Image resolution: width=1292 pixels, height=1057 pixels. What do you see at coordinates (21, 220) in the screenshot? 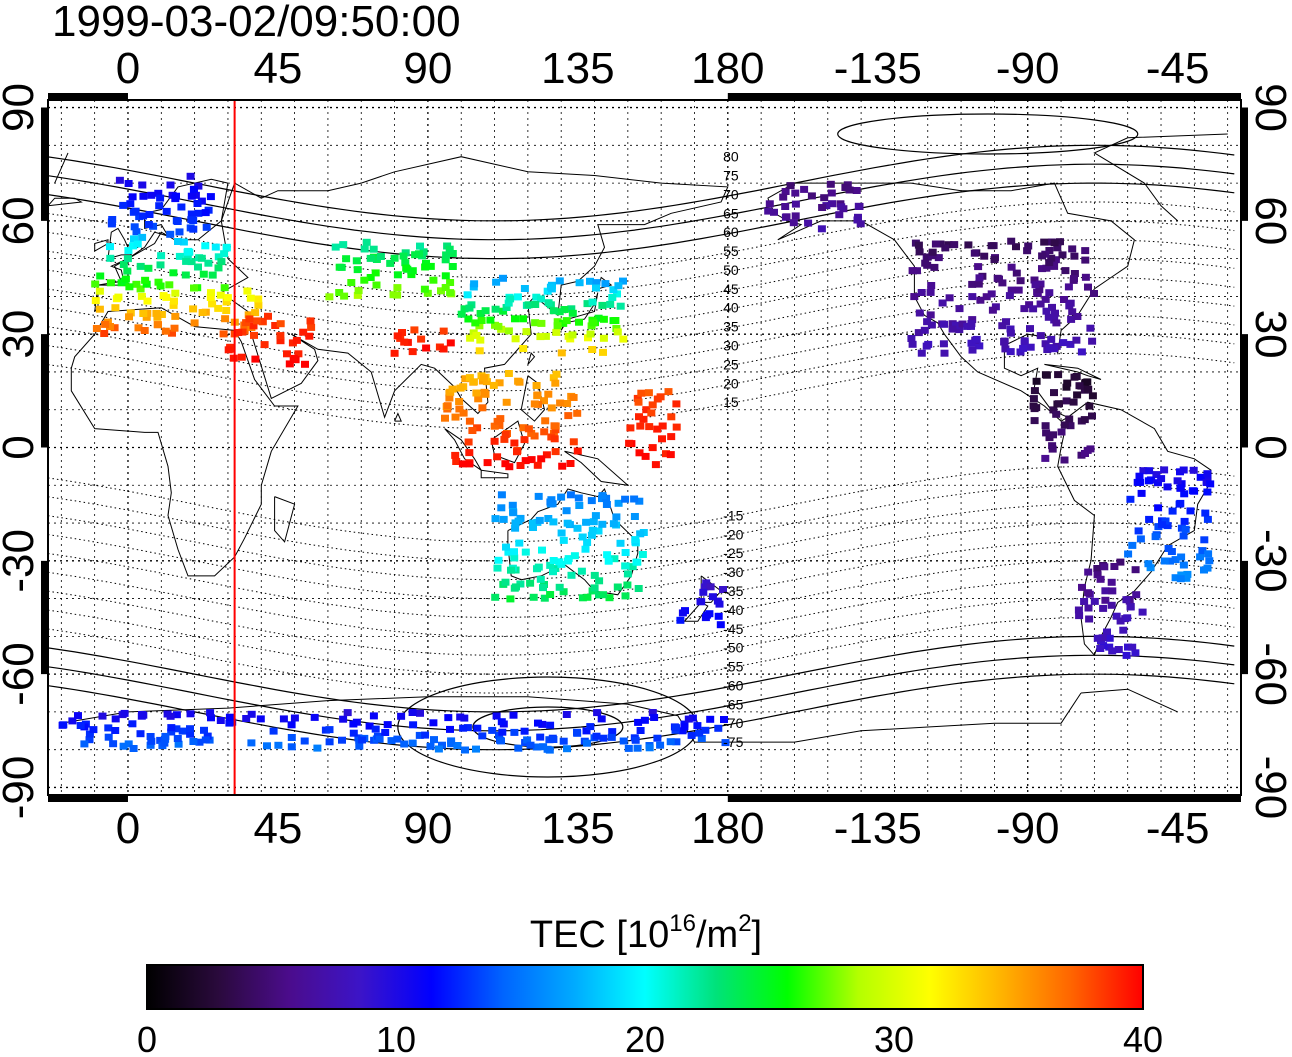
I see `lat-tick-label-left: 60` at bounding box center [21, 220].